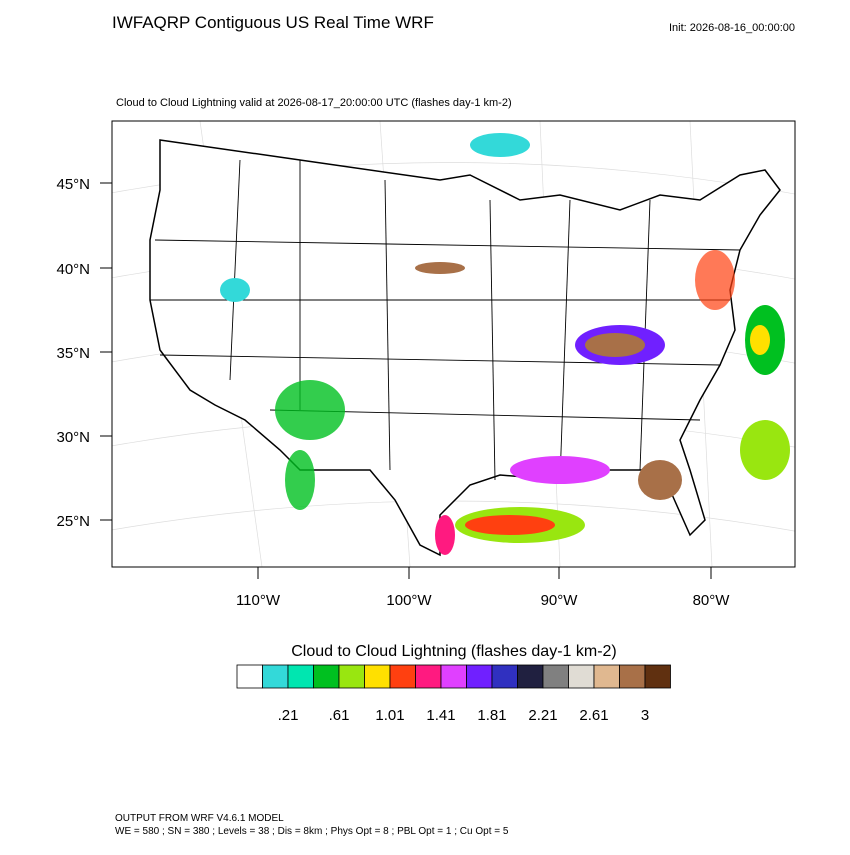 The image size is (850, 855). Describe the element at coordinates (73, 269) in the screenshot. I see `lat-label: 40°N` at that location.